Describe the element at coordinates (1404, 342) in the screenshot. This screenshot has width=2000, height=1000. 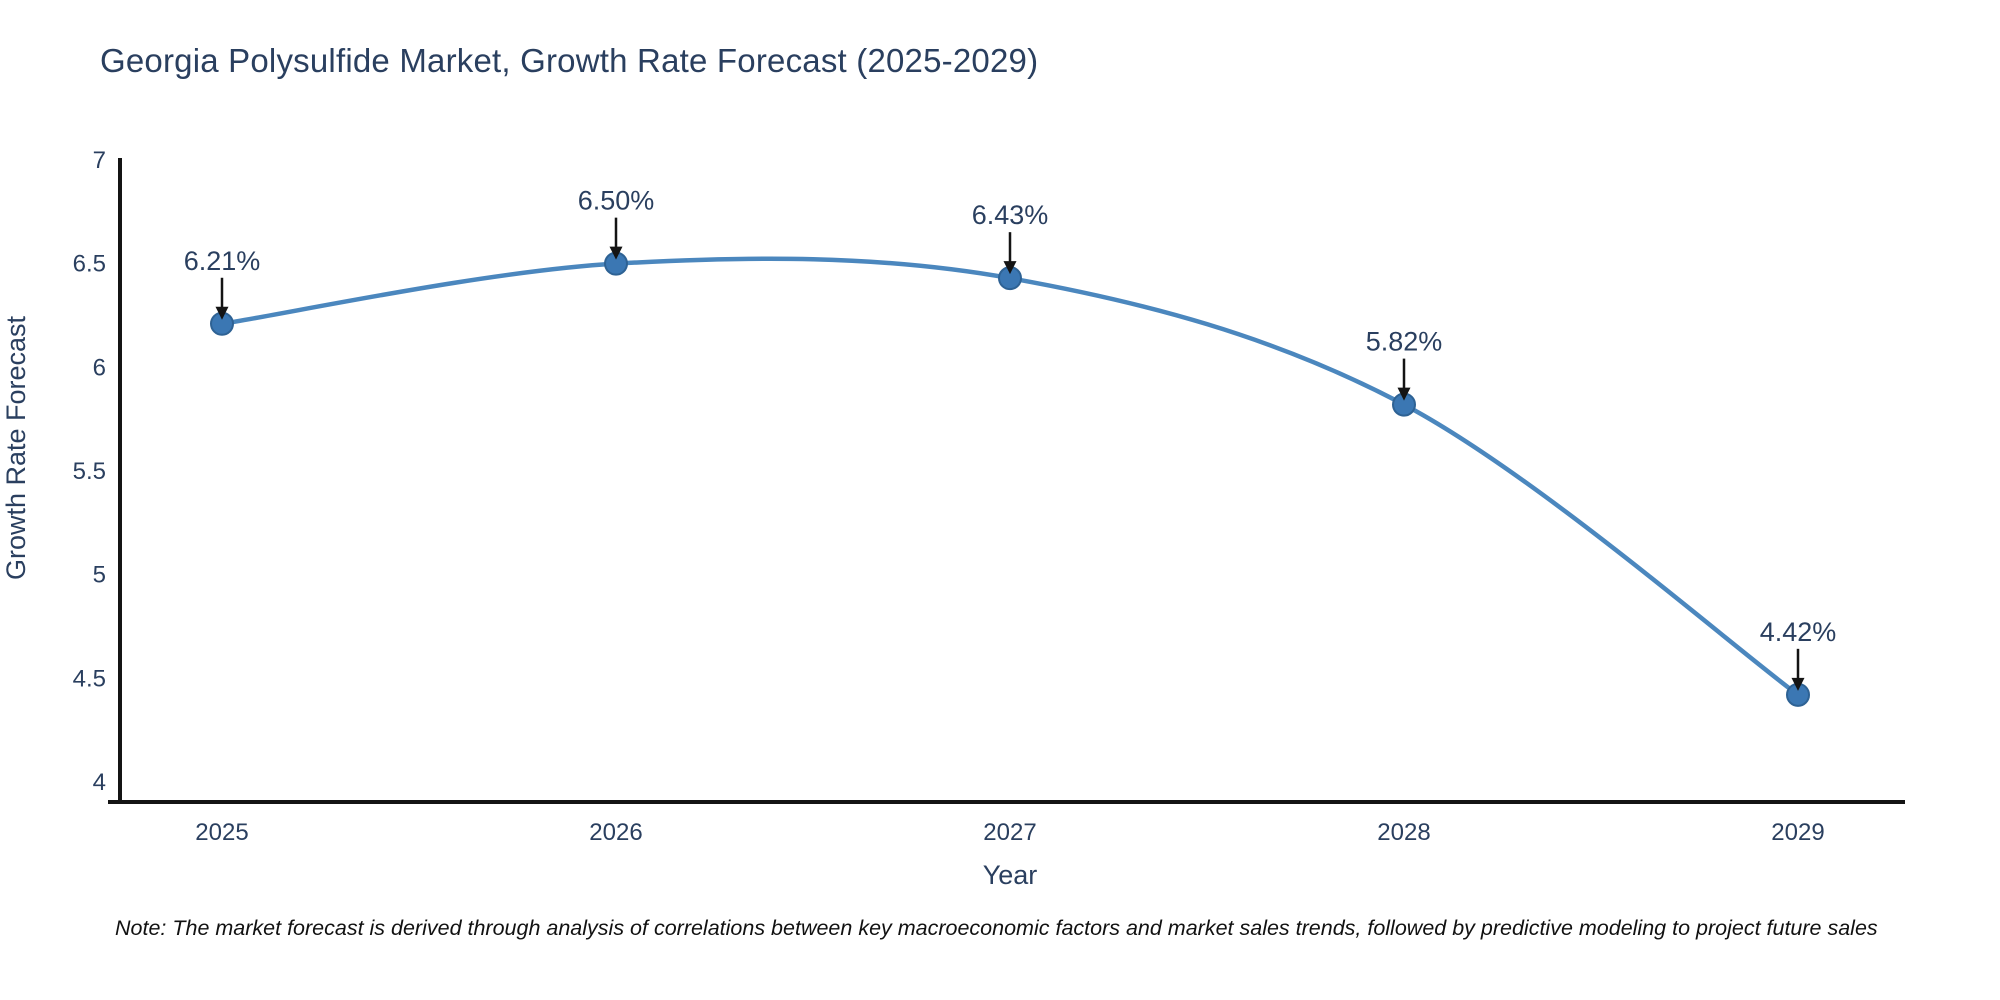
I see `point-value-label: 5.82%` at that location.